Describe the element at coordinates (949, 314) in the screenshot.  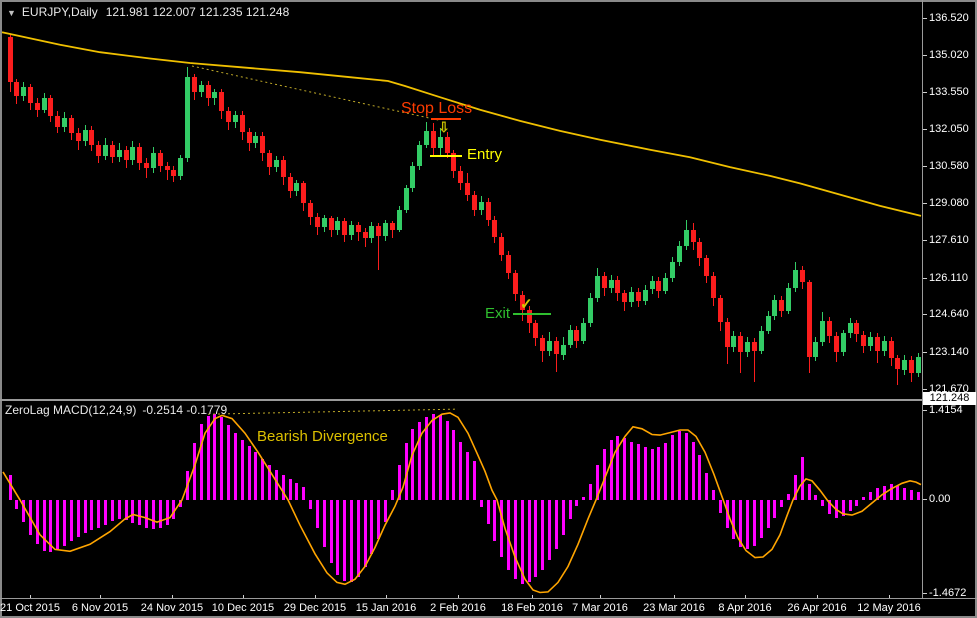
I see `price-axis-label: 124.640` at that location.